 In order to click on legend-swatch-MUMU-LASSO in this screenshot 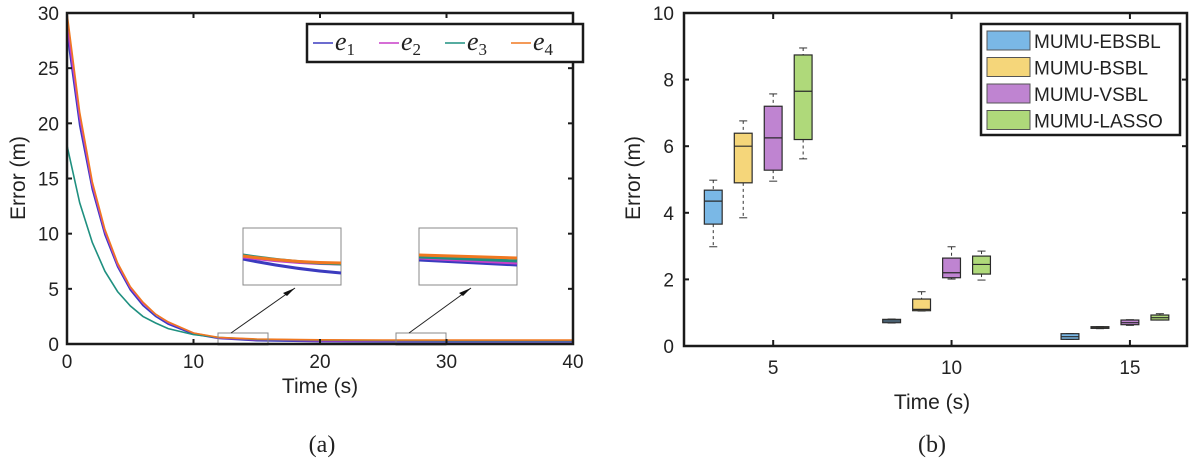, I will do `click(1008, 120)`.